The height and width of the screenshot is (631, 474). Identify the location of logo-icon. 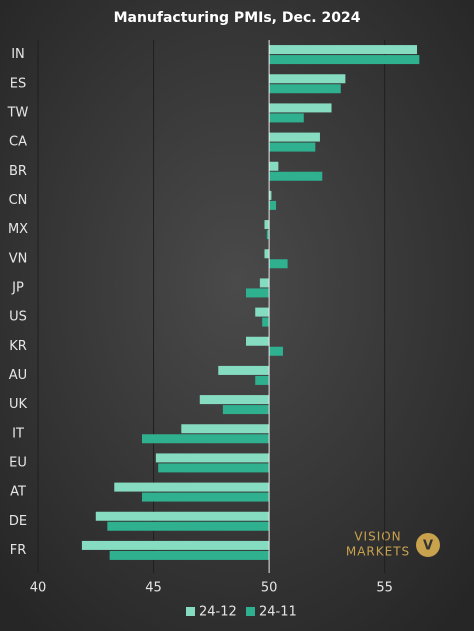
(428, 545).